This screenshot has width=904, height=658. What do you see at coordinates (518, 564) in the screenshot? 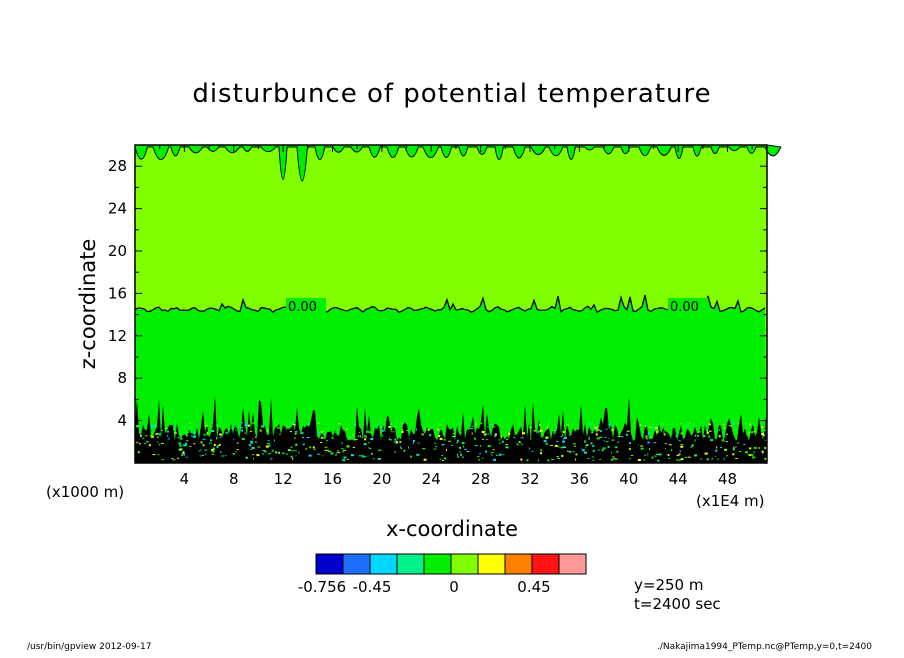
I see `colorbar-cell` at bounding box center [518, 564].